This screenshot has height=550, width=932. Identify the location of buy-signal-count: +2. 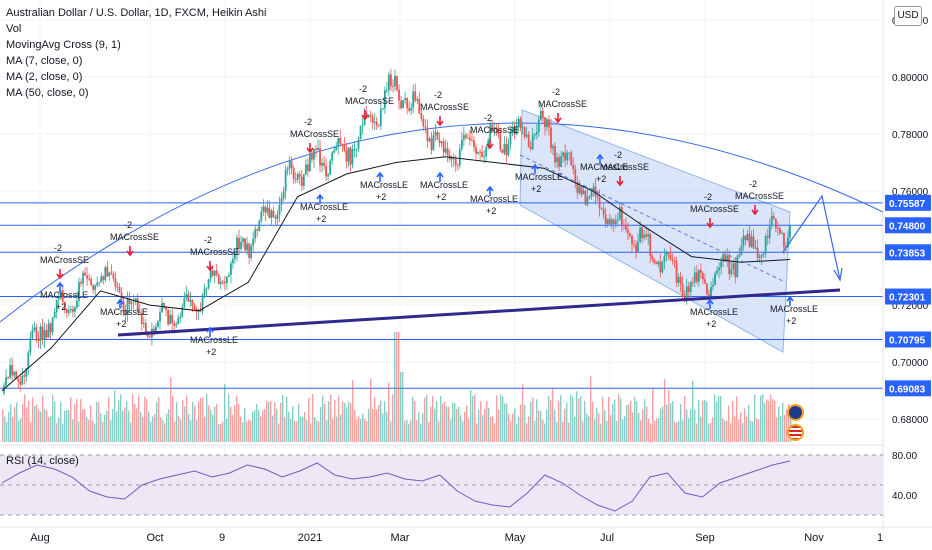
(791, 321).